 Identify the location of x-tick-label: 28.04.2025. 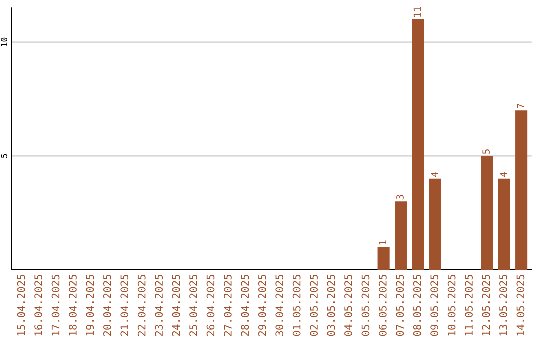
(245, 305).